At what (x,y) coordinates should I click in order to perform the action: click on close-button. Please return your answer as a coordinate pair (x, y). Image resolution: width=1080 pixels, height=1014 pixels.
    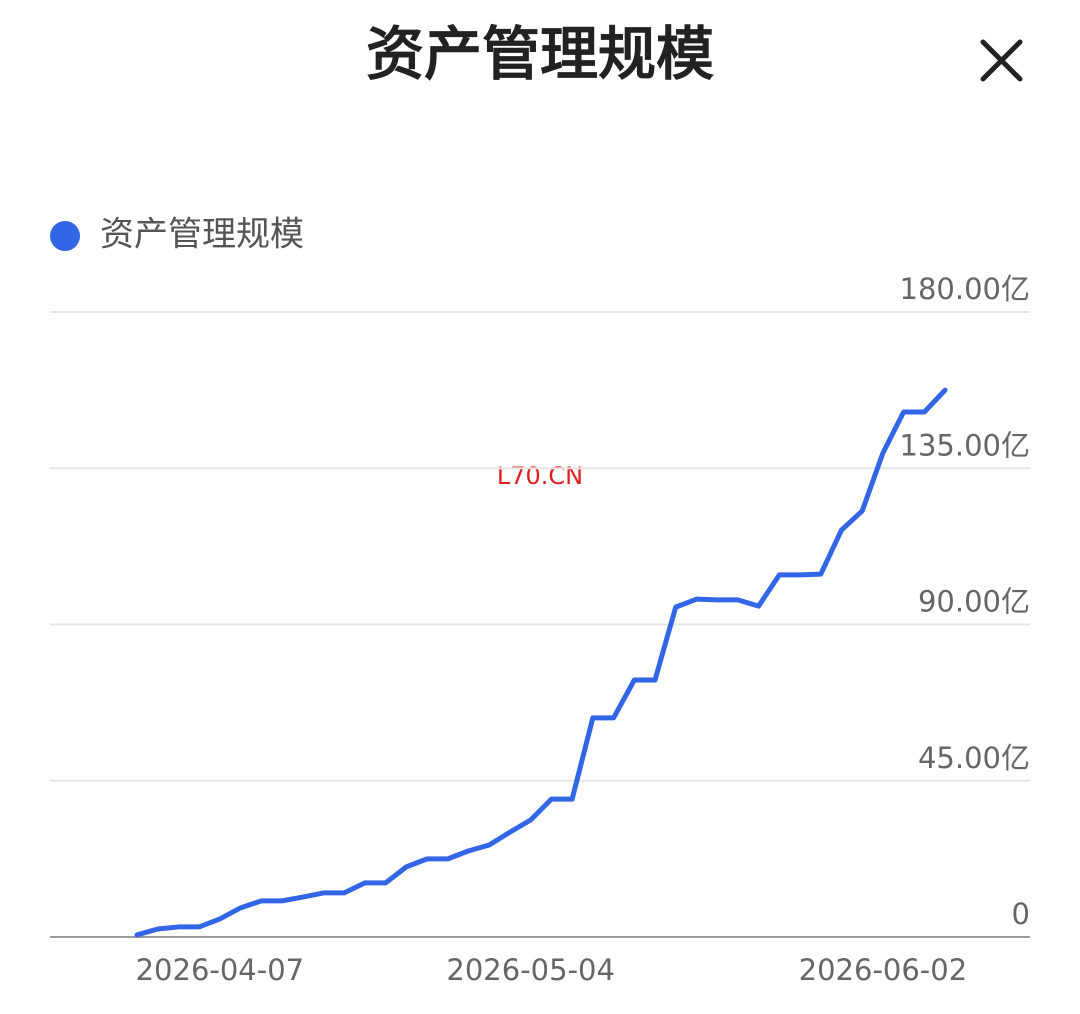
    Looking at the image, I should click on (1001, 60).